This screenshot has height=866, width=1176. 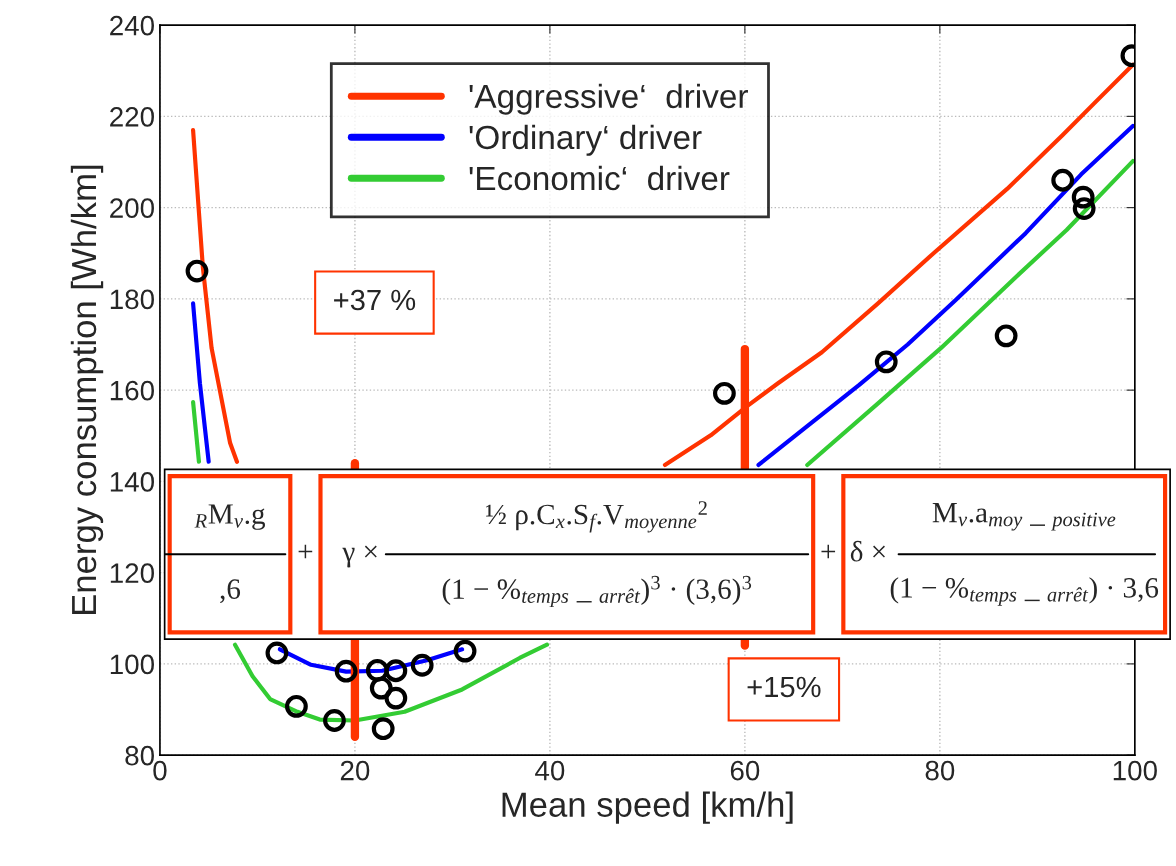 I want to click on y-tick-label: 240, so click(x=132, y=25).